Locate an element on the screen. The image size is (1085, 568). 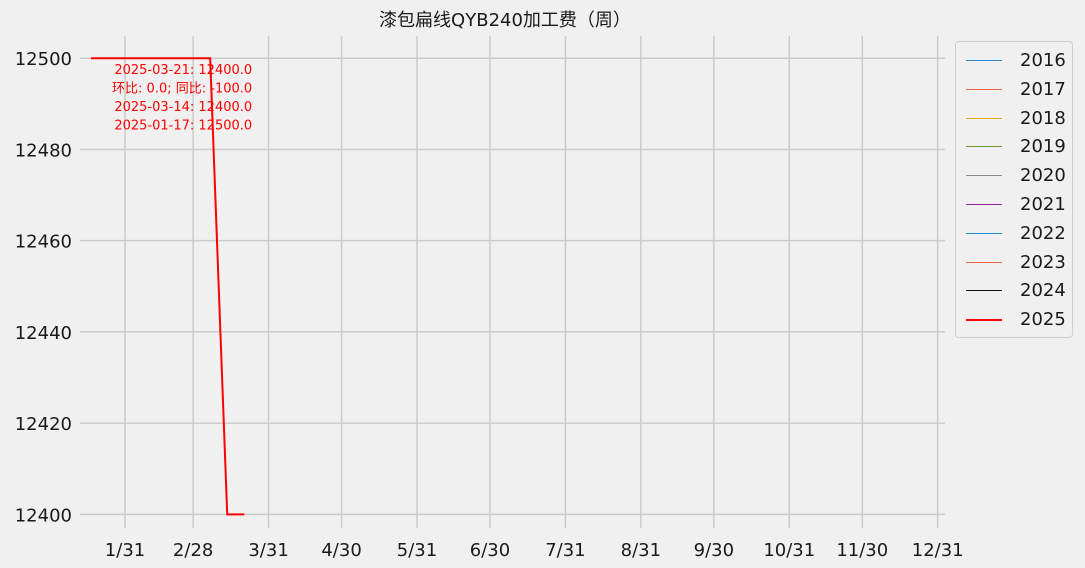
x-tick-label: 11/30 is located at coordinates (862, 550).